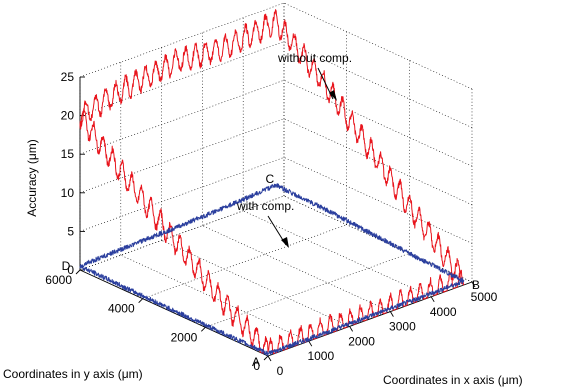  What do you see at coordinates (443, 312) in the screenshot?
I see `x-tick-label: 4000` at bounding box center [443, 312].